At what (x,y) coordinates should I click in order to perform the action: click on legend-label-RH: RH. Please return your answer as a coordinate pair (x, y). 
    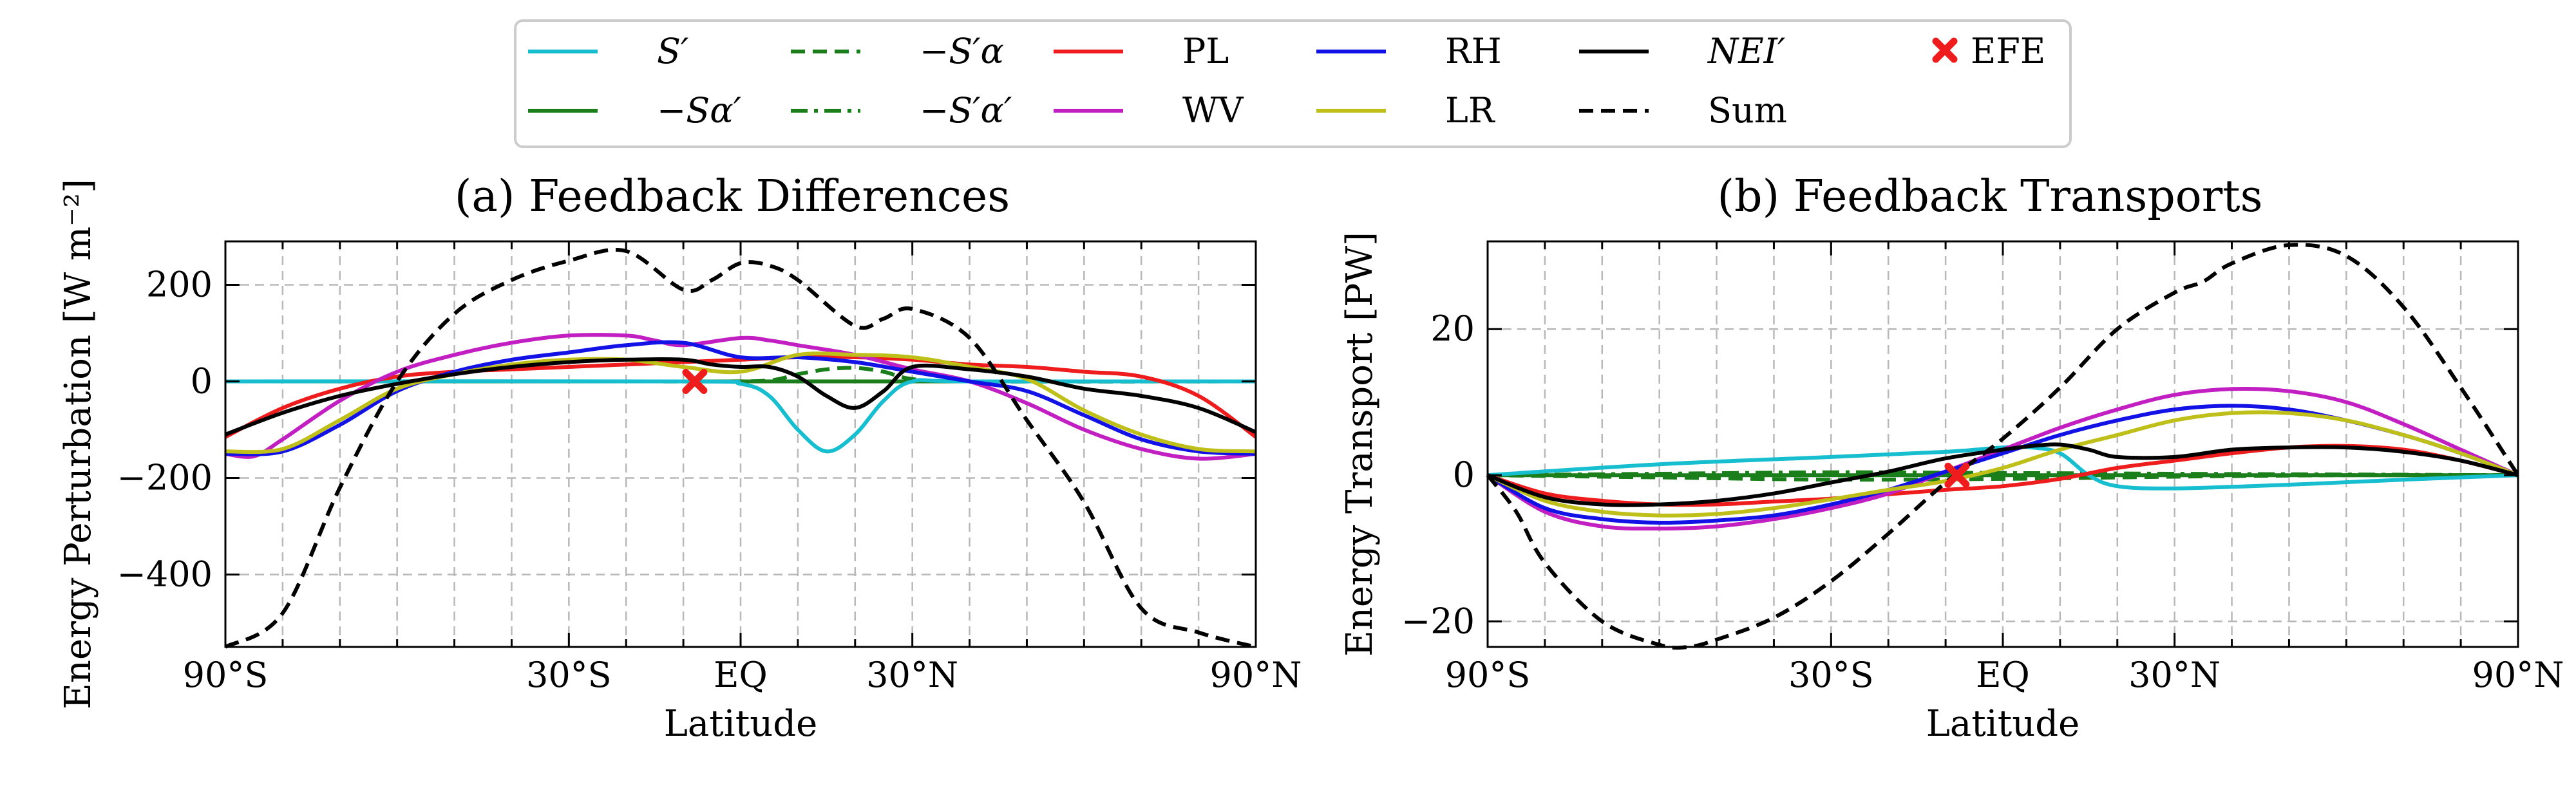
    Looking at the image, I should click on (1473, 51).